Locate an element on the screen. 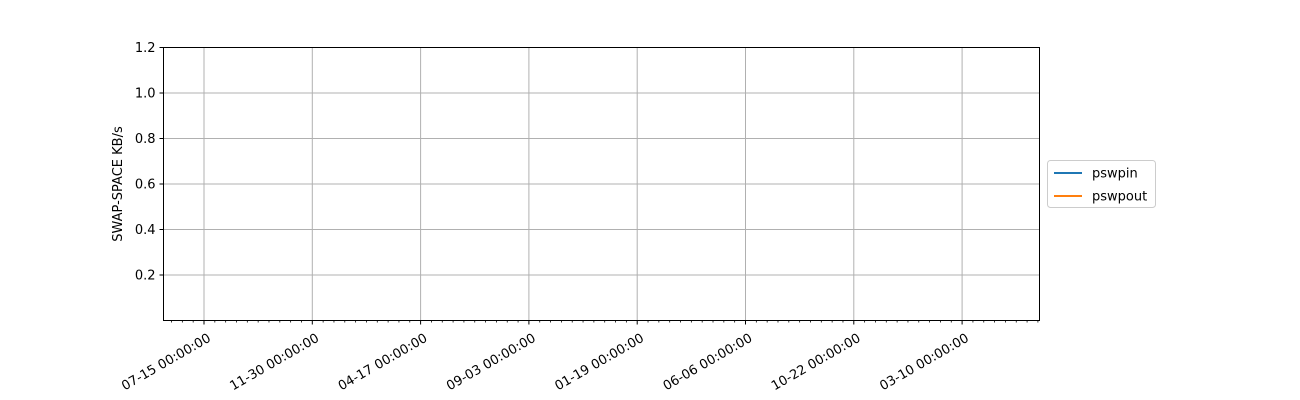 The height and width of the screenshot is (400, 1300). y-tick-label: 0.8 is located at coordinates (145, 139).